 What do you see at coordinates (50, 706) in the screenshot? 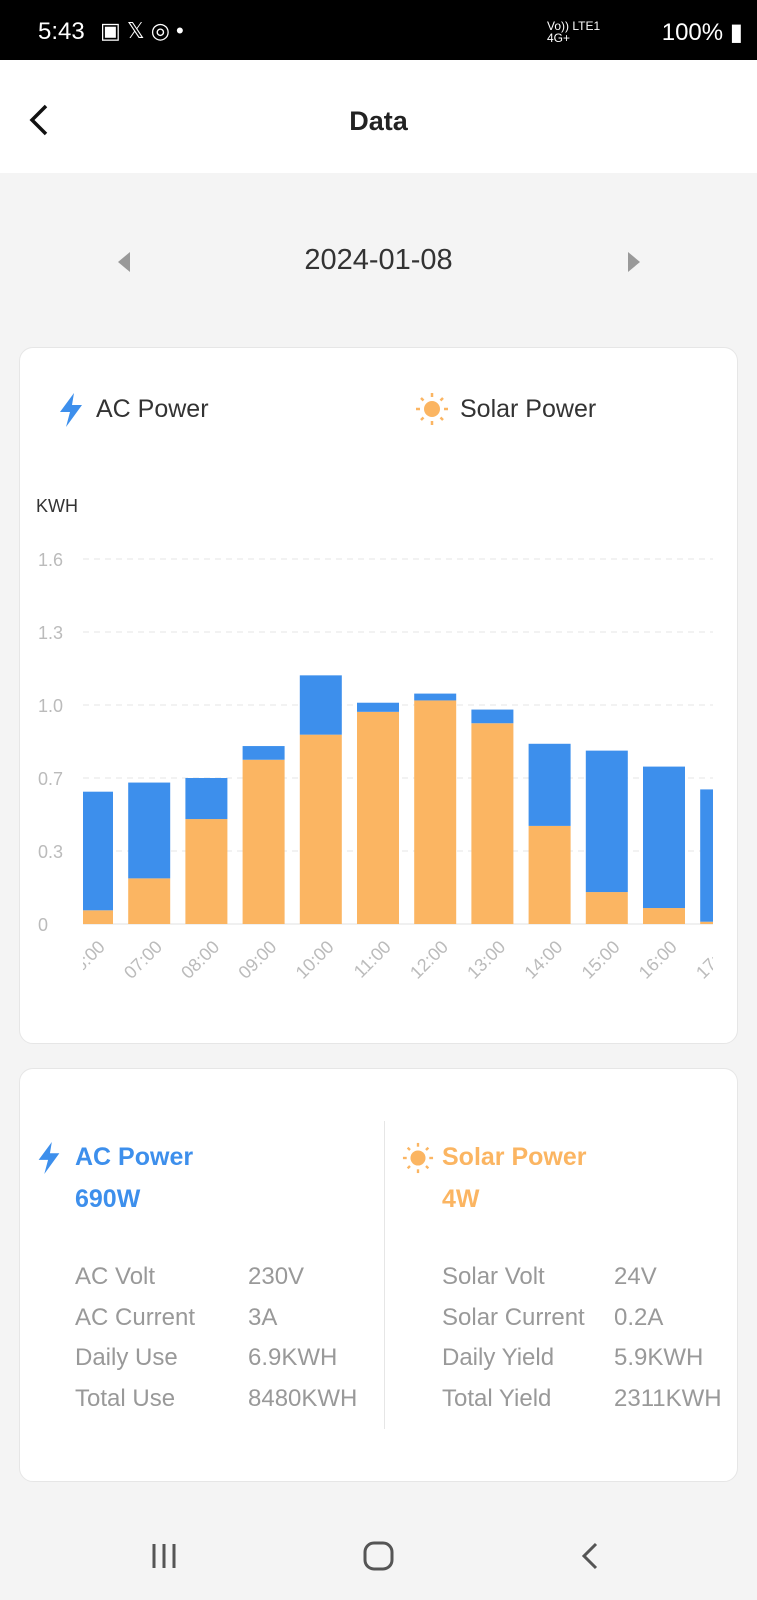
I see `y-tick-label: 1.0` at bounding box center [50, 706].